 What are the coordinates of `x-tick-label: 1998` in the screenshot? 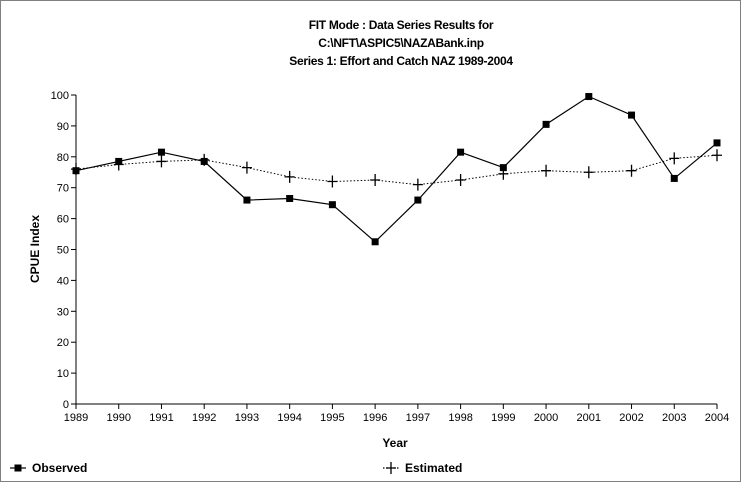 It's located at (460, 418).